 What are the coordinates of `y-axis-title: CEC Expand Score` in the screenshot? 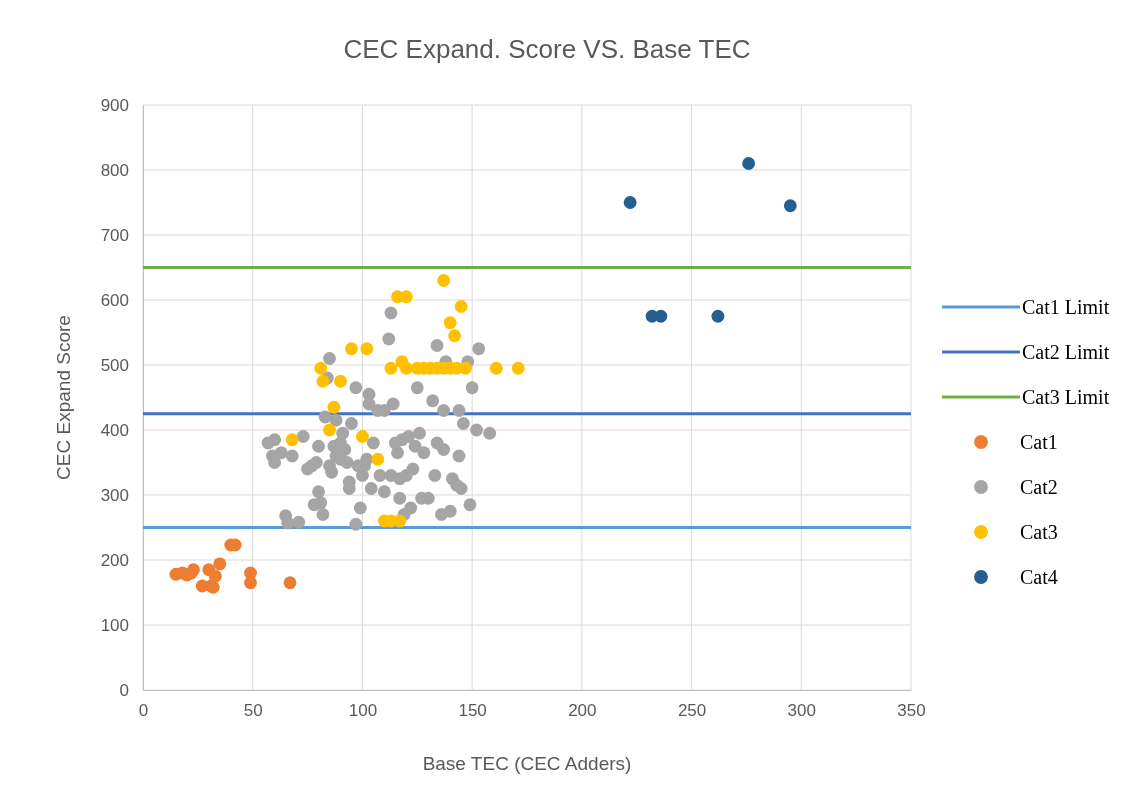 It's located at (63, 397).